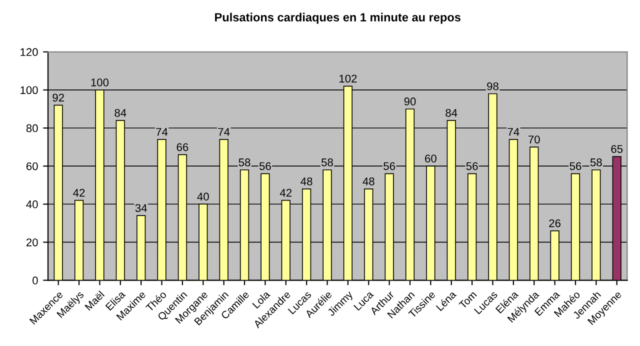 The width and height of the screenshot is (640, 346). I want to click on data-label: 34, so click(141, 208).